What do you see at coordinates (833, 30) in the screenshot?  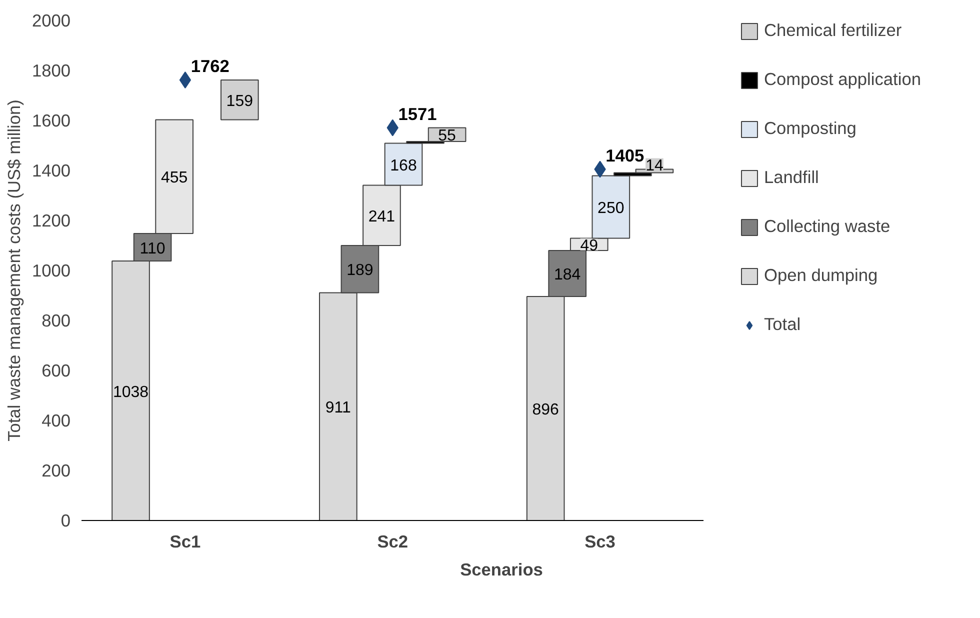 I see `legend-label: Chemical fertilizer` at bounding box center [833, 30].